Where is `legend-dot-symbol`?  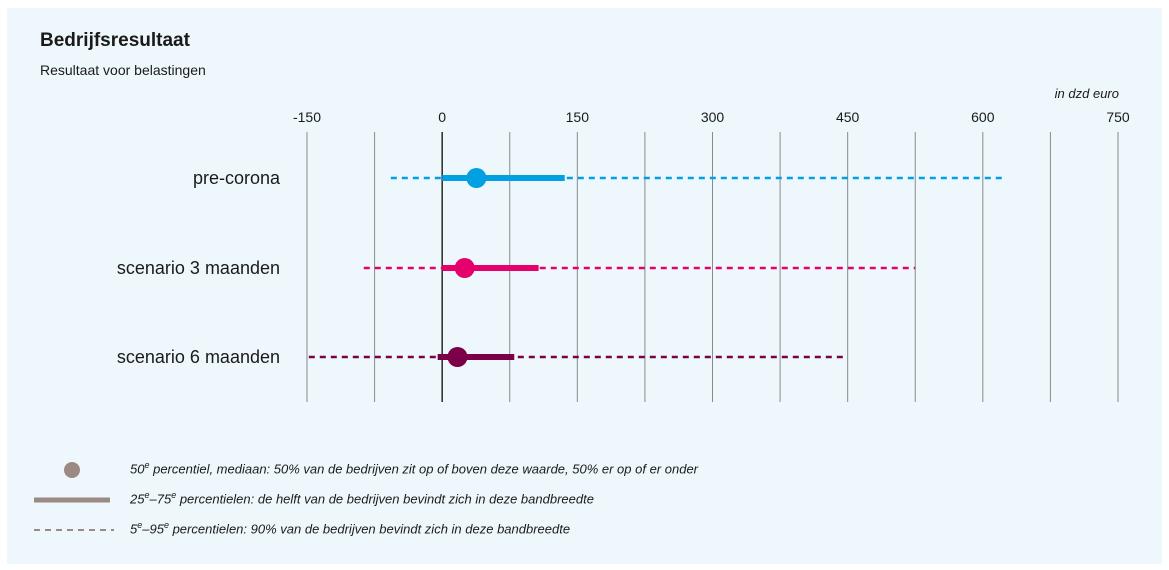
legend-dot-symbol is located at coordinates (72, 470).